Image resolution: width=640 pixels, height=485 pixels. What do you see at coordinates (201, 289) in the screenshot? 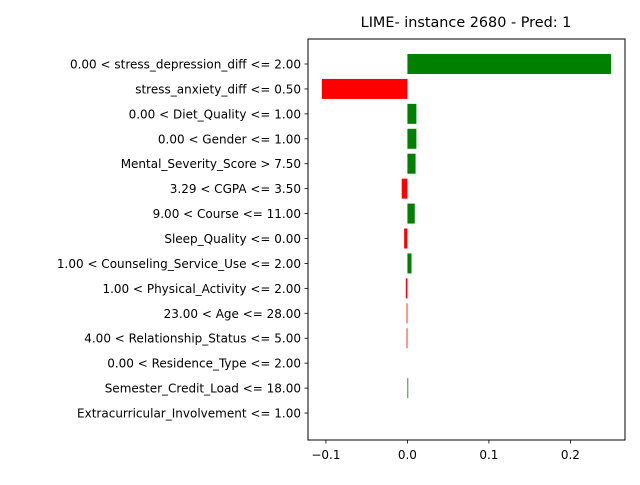
I see `category-label-9: 1.00 < Physical_Activity <= 2.00` at bounding box center [201, 289].